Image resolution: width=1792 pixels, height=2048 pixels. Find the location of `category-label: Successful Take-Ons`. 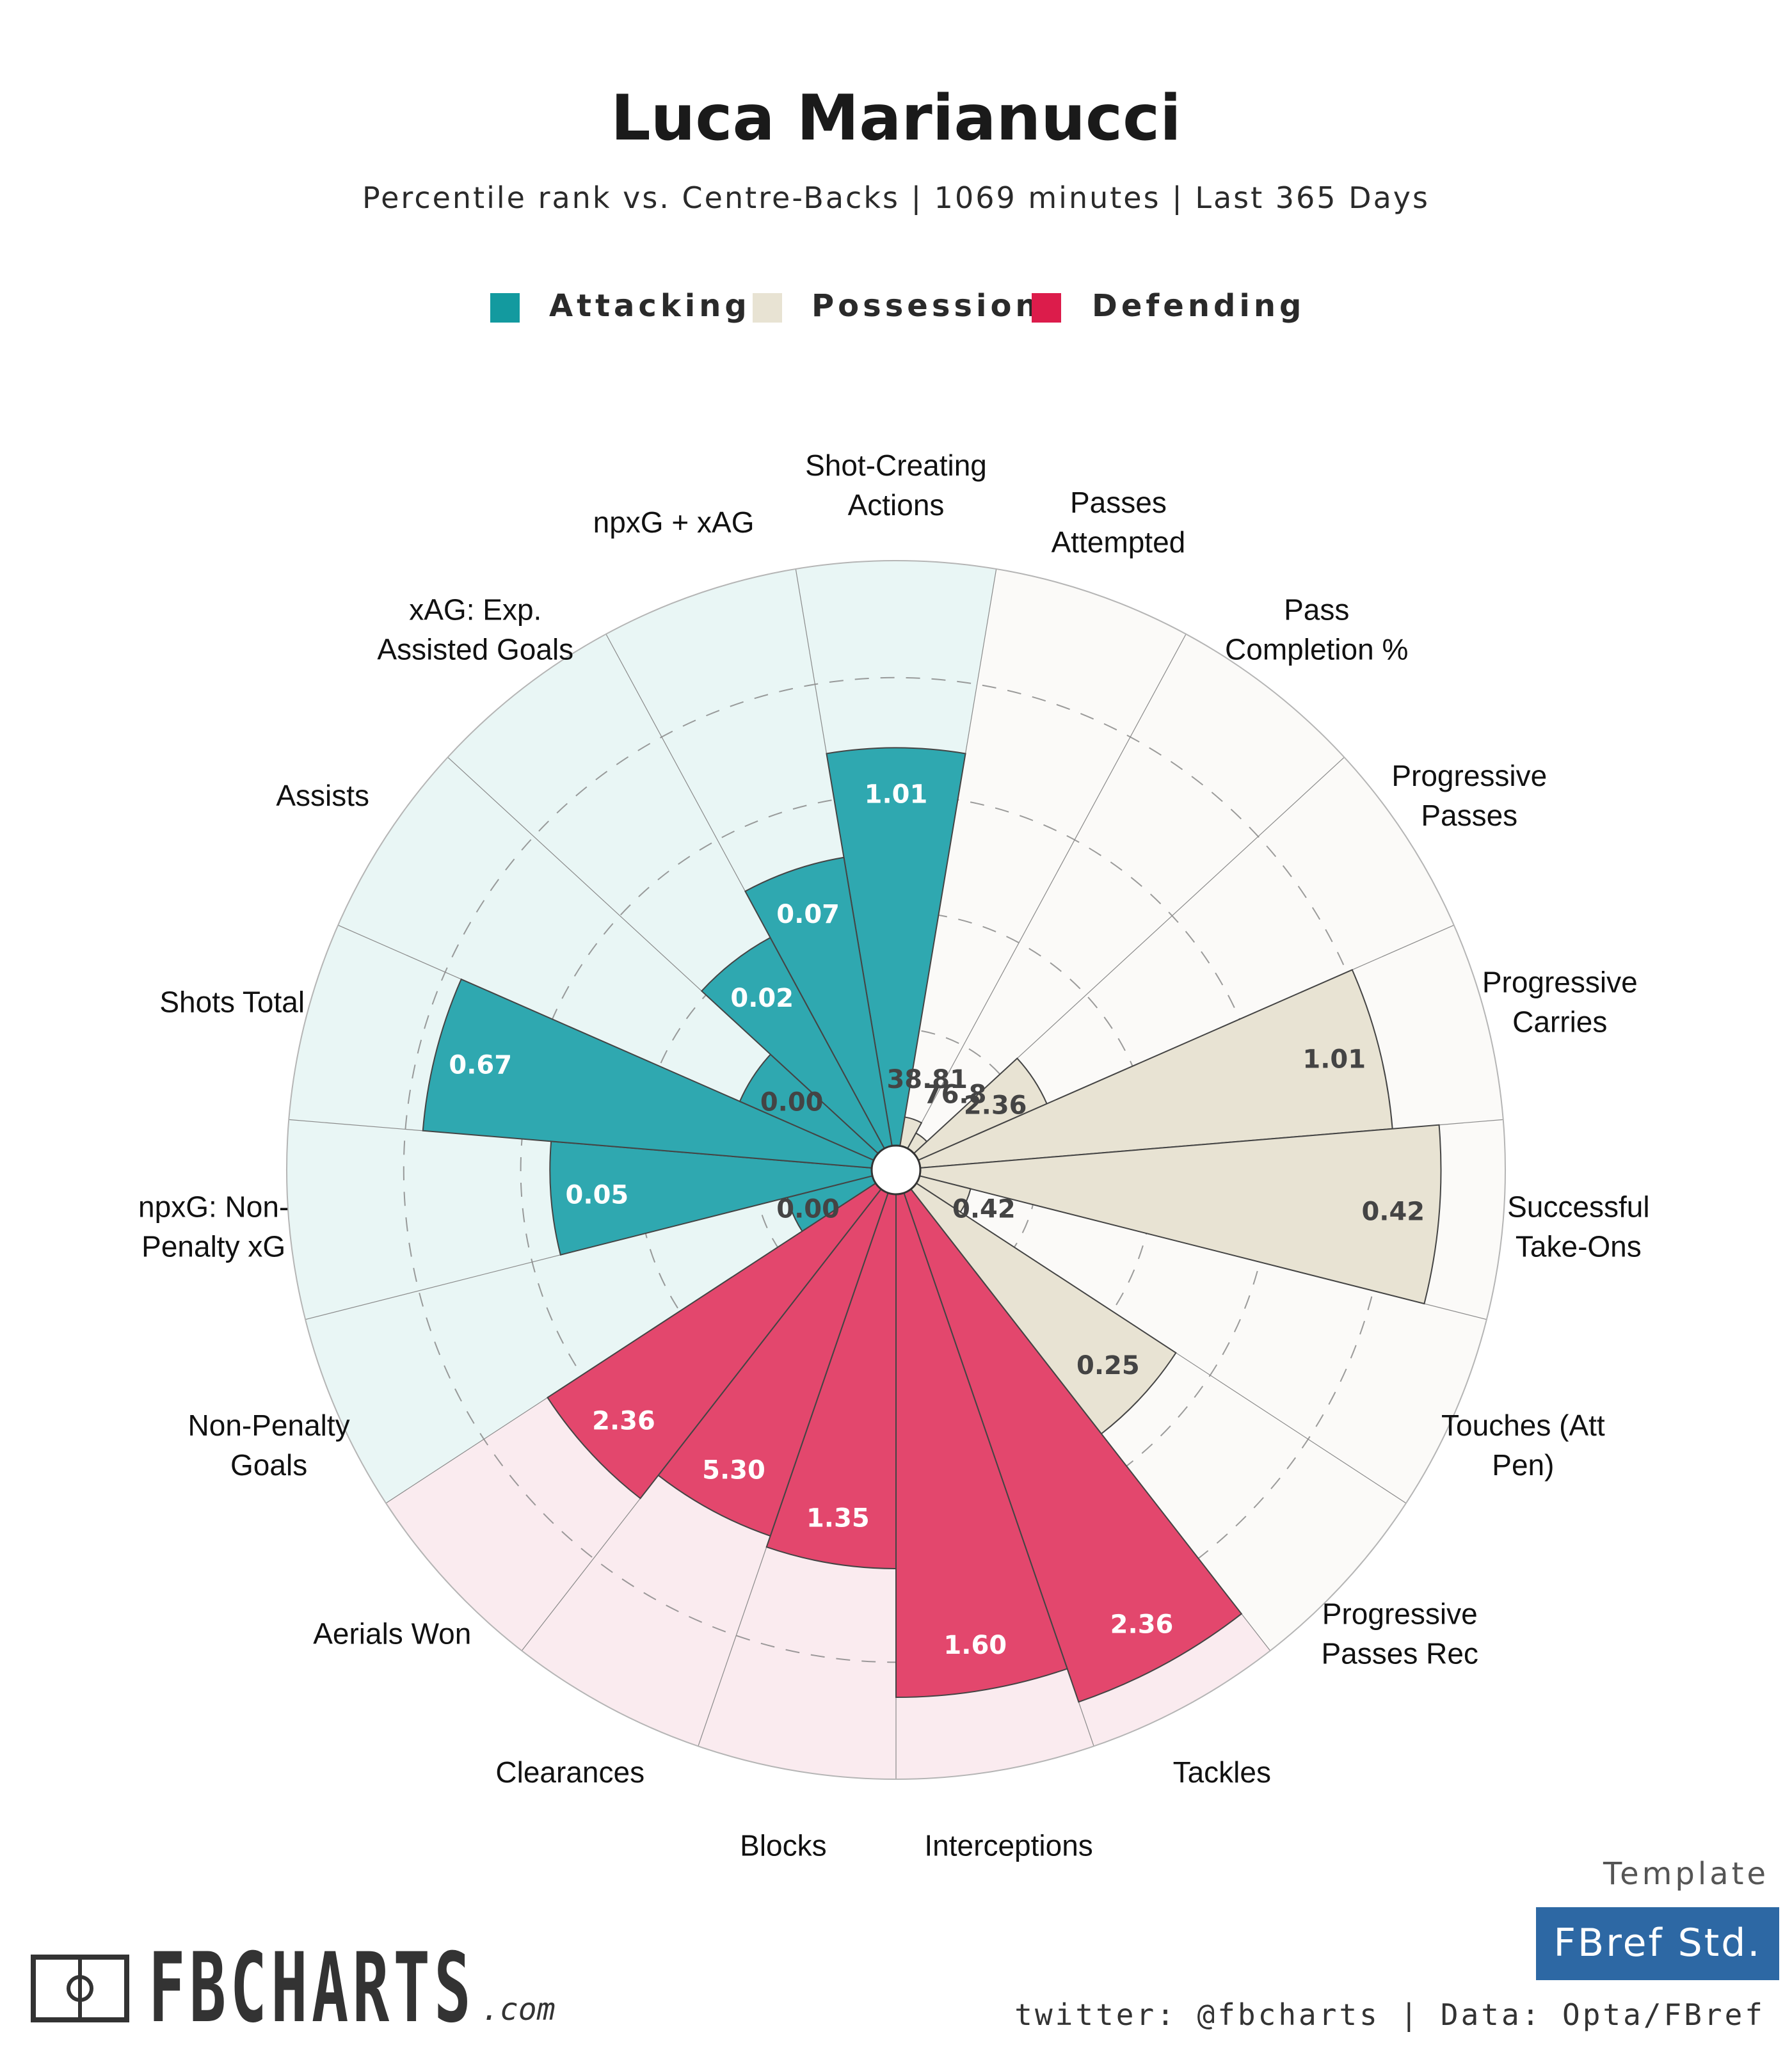

category-label: Successful Take-Ons is located at coordinates (1578, 1226).